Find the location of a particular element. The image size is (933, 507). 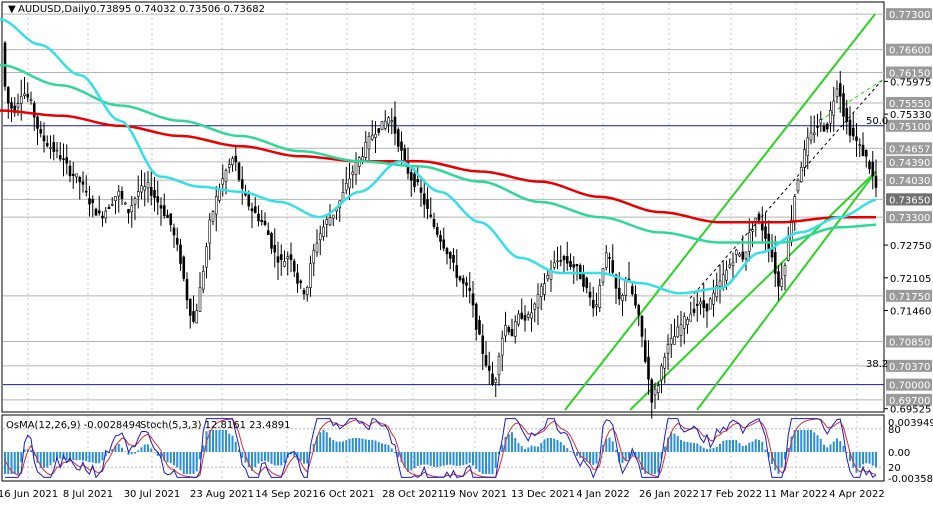

price-tag-label: 0.70850 is located at coordinates (909, 342).